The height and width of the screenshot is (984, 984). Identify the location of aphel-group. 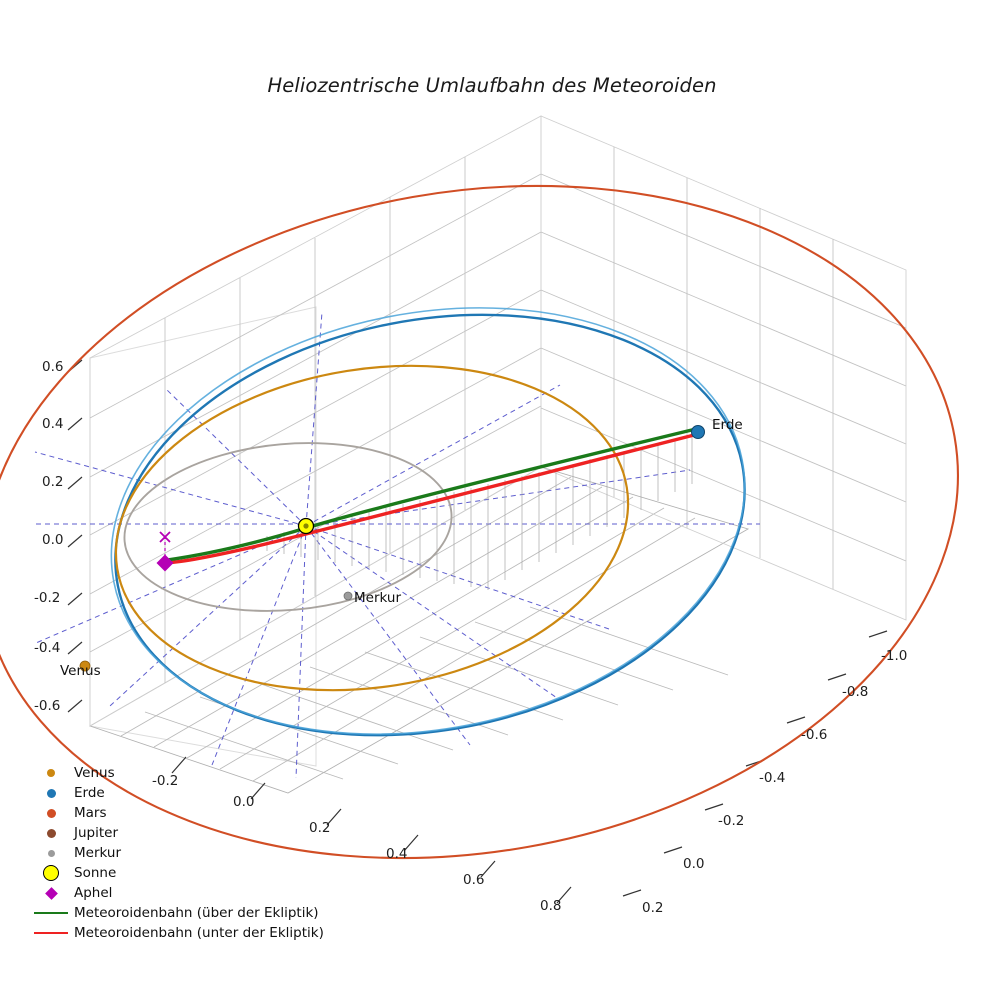
(165, 551).